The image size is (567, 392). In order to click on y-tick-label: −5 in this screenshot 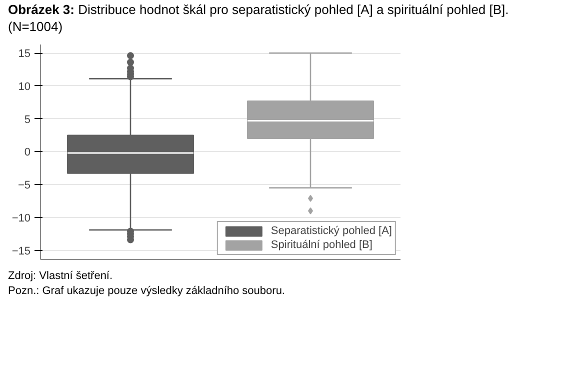, I will do `click(24, 185)`.